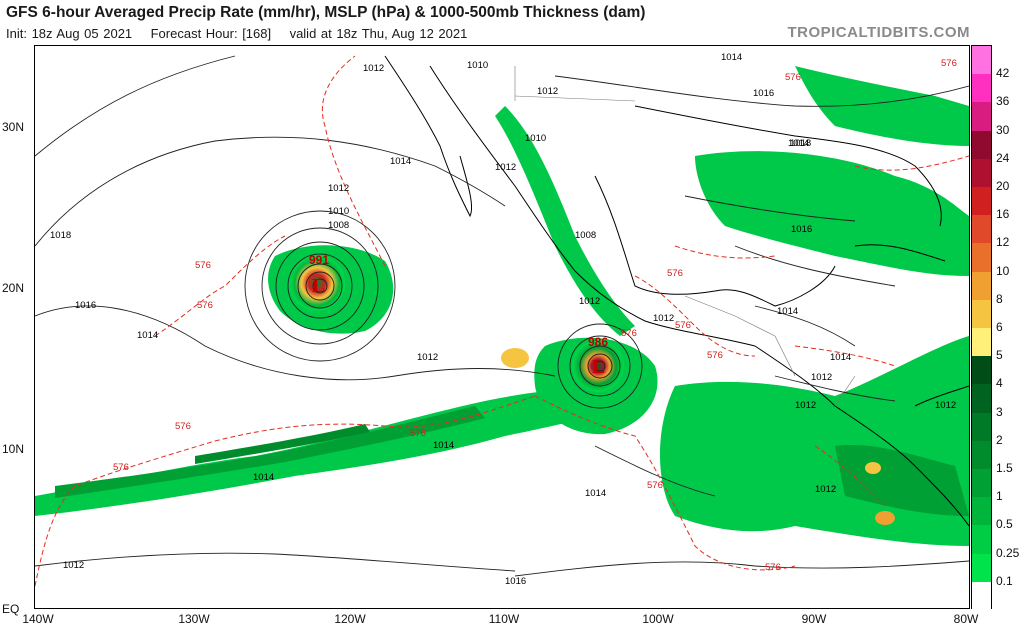  I want to click on low-pressure-symbol: L, so click(318, 286).